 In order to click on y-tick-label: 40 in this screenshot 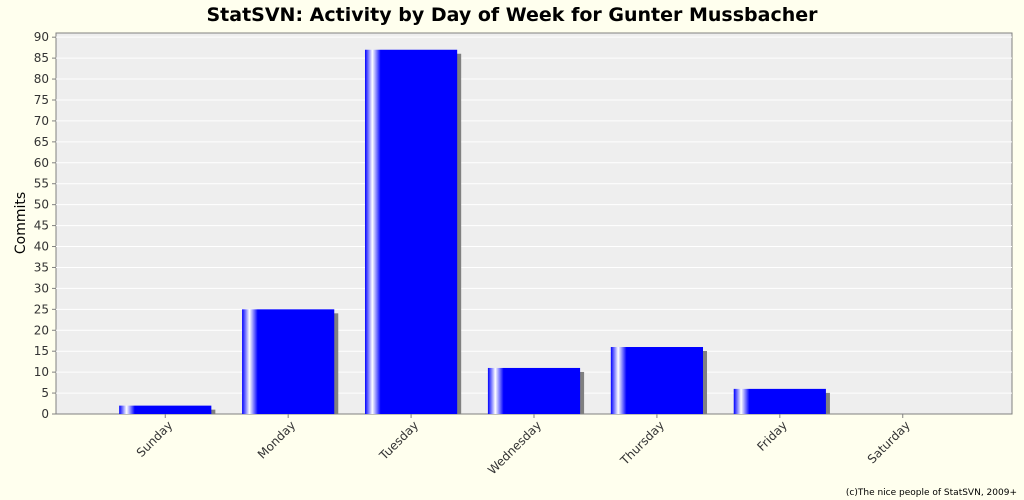, I will do `click(41, 247)`.